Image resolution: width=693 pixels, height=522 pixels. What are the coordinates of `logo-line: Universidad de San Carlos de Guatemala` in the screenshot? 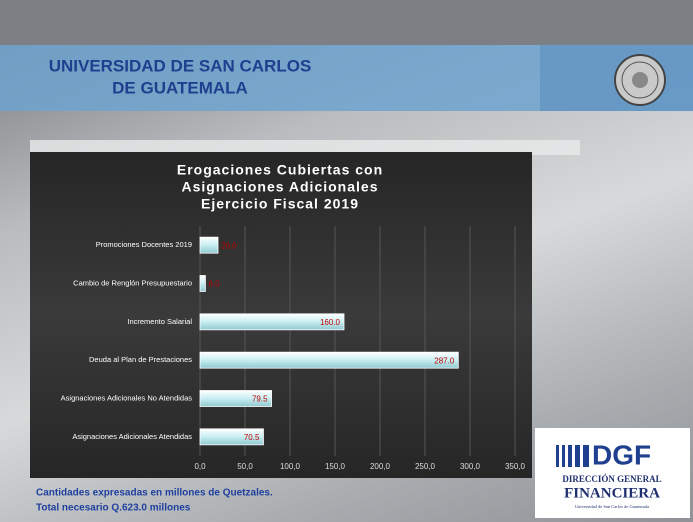 It's located at (612, 506).